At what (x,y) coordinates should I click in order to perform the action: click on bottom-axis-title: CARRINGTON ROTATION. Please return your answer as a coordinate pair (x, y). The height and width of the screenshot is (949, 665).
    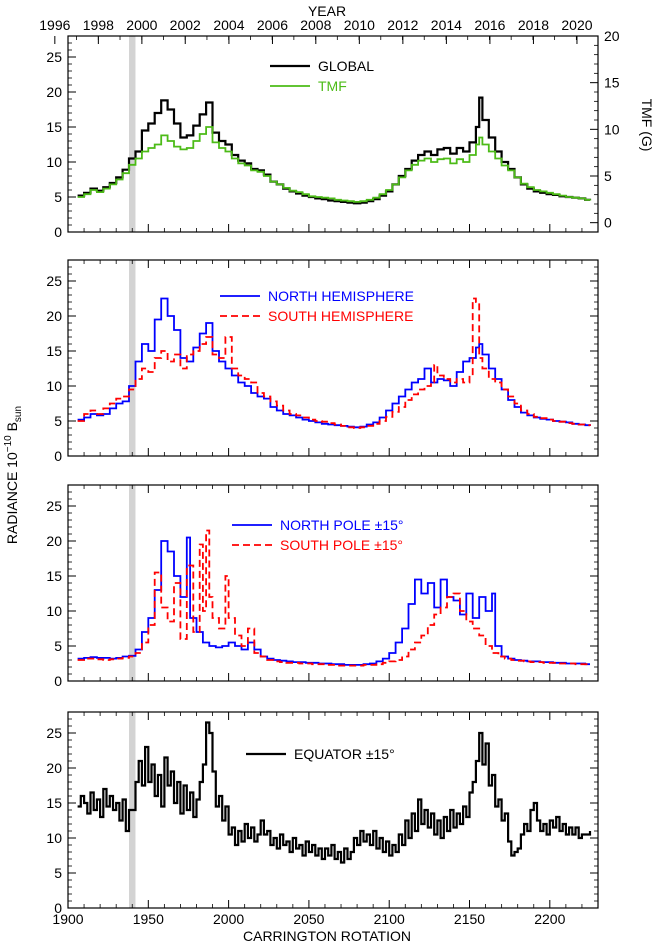
    Looking at the image, I should click on (327, 936).